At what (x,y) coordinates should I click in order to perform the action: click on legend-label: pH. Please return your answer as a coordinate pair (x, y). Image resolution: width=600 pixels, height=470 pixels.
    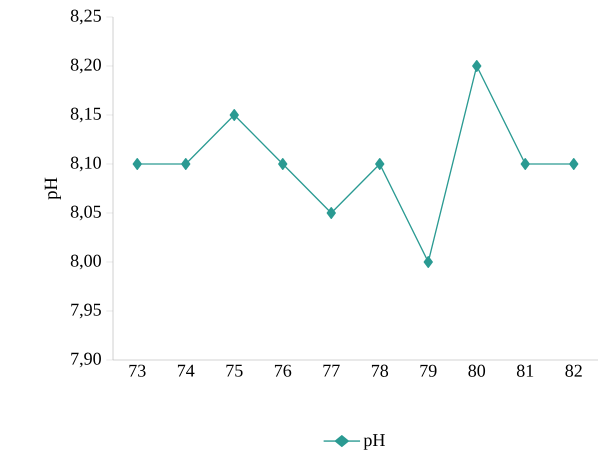
    Looking at the image, I should click on (374, 442).